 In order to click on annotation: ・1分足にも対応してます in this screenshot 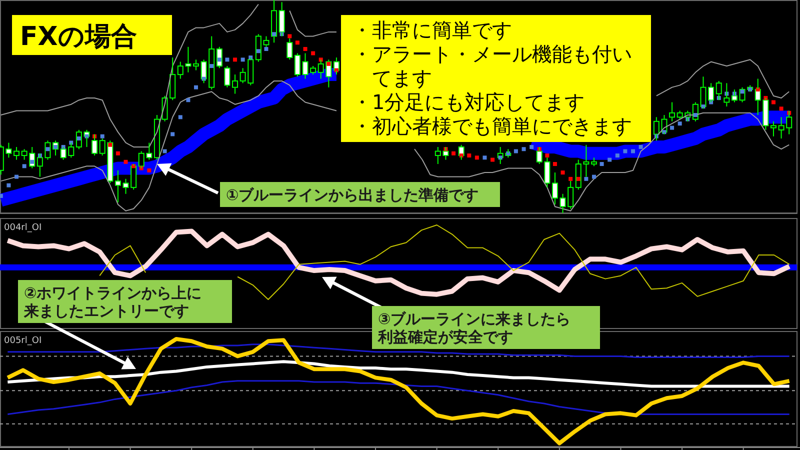, I will do `click(468, 102)`.